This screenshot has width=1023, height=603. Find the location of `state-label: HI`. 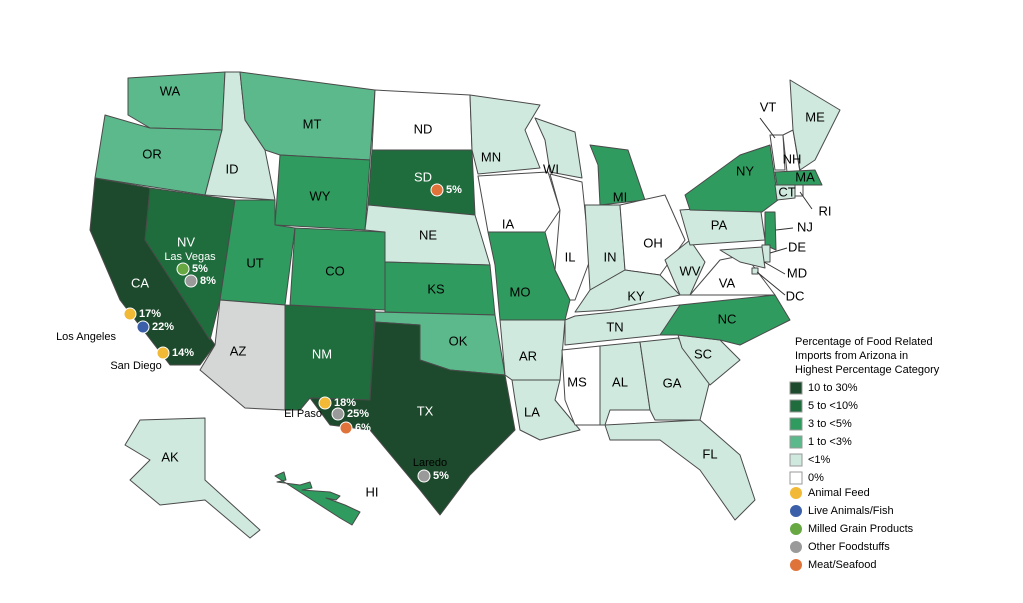

state-label: HI is located at coordinates (372, 491).